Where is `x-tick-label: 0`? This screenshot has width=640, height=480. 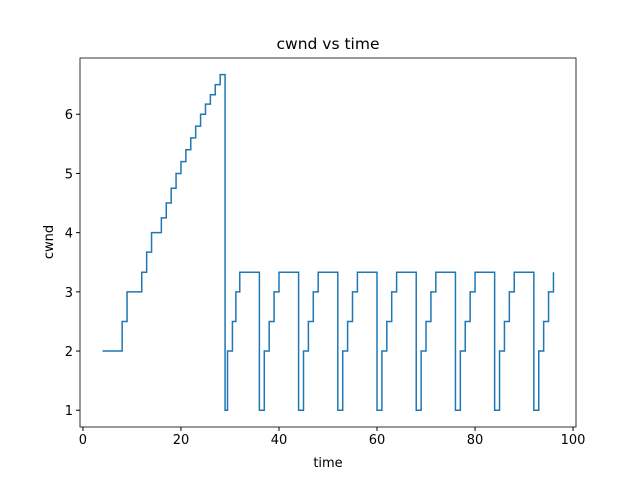
x-tick-label: 0 is located at coordinates (83, 440).